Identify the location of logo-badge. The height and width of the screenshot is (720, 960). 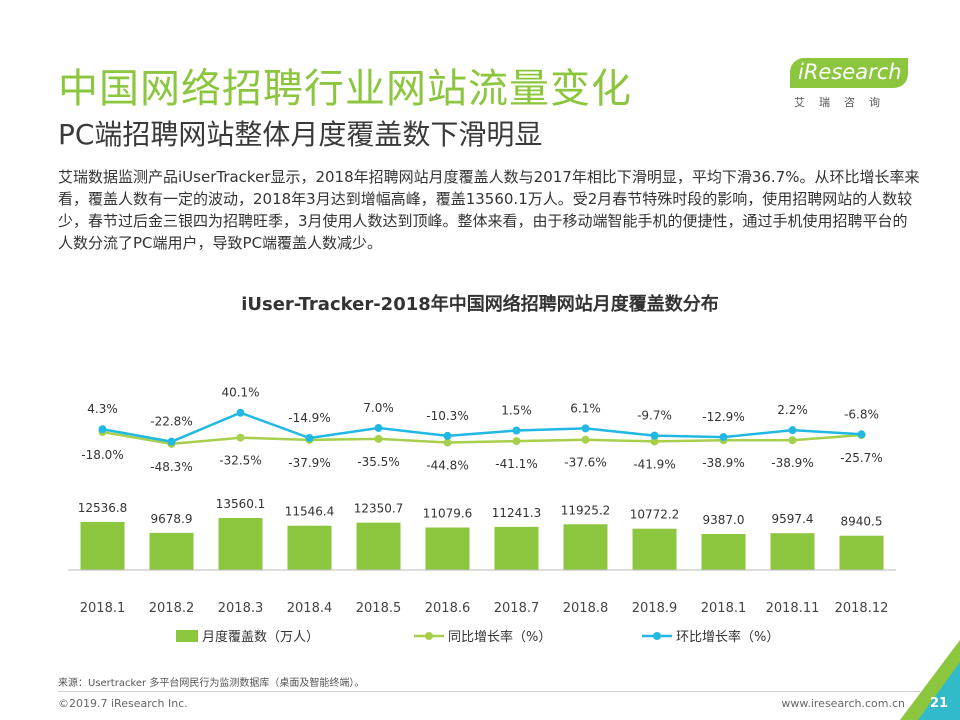
(849, 73).